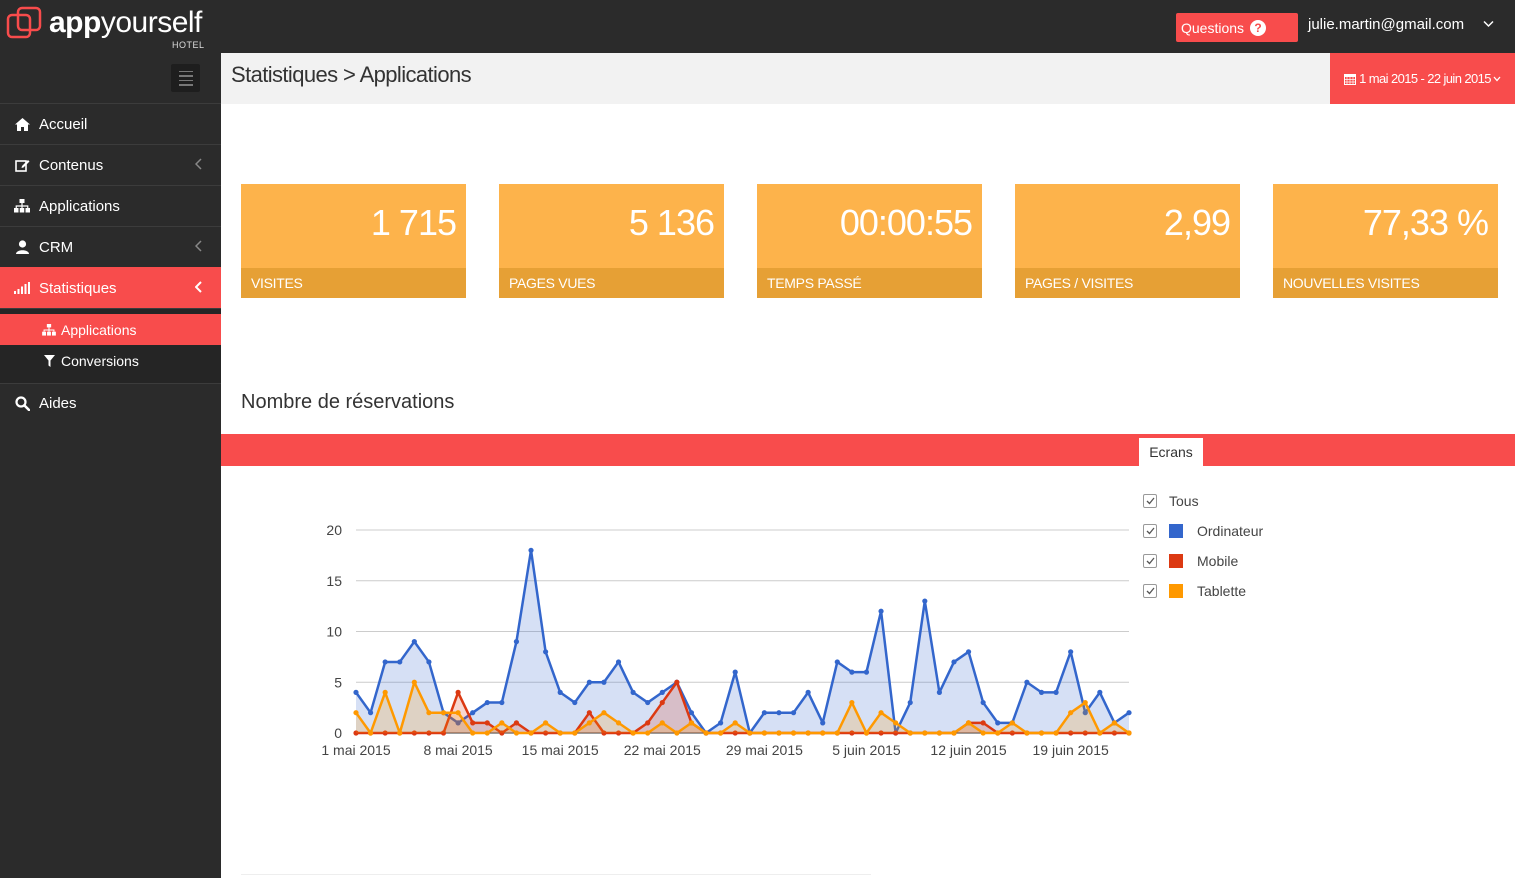  Describe the element at coordinates (188, 45) in the screenshot. I see `brand-sub: HOTEL` at that location.